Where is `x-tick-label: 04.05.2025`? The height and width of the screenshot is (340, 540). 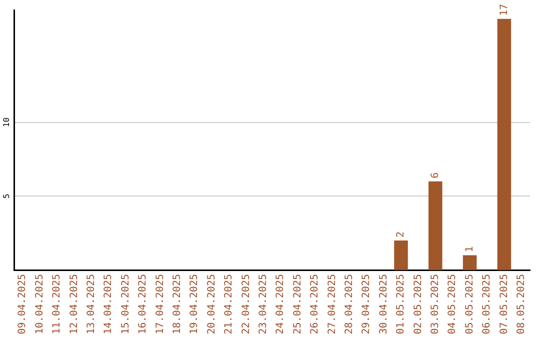 x-tick-label: 04.05.2025 is located at coordinates (452, 304).